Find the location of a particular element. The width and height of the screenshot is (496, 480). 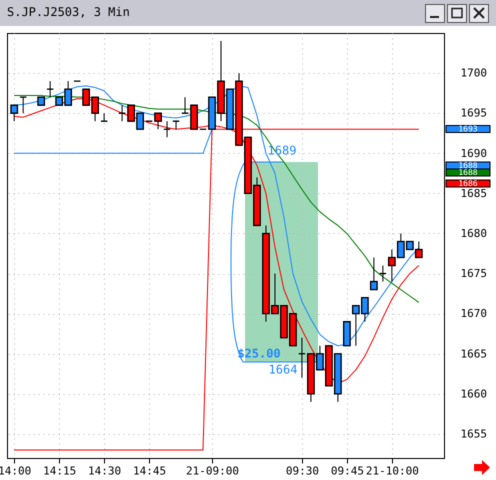

annotation: 1664 is located at coordinates (283, 369).